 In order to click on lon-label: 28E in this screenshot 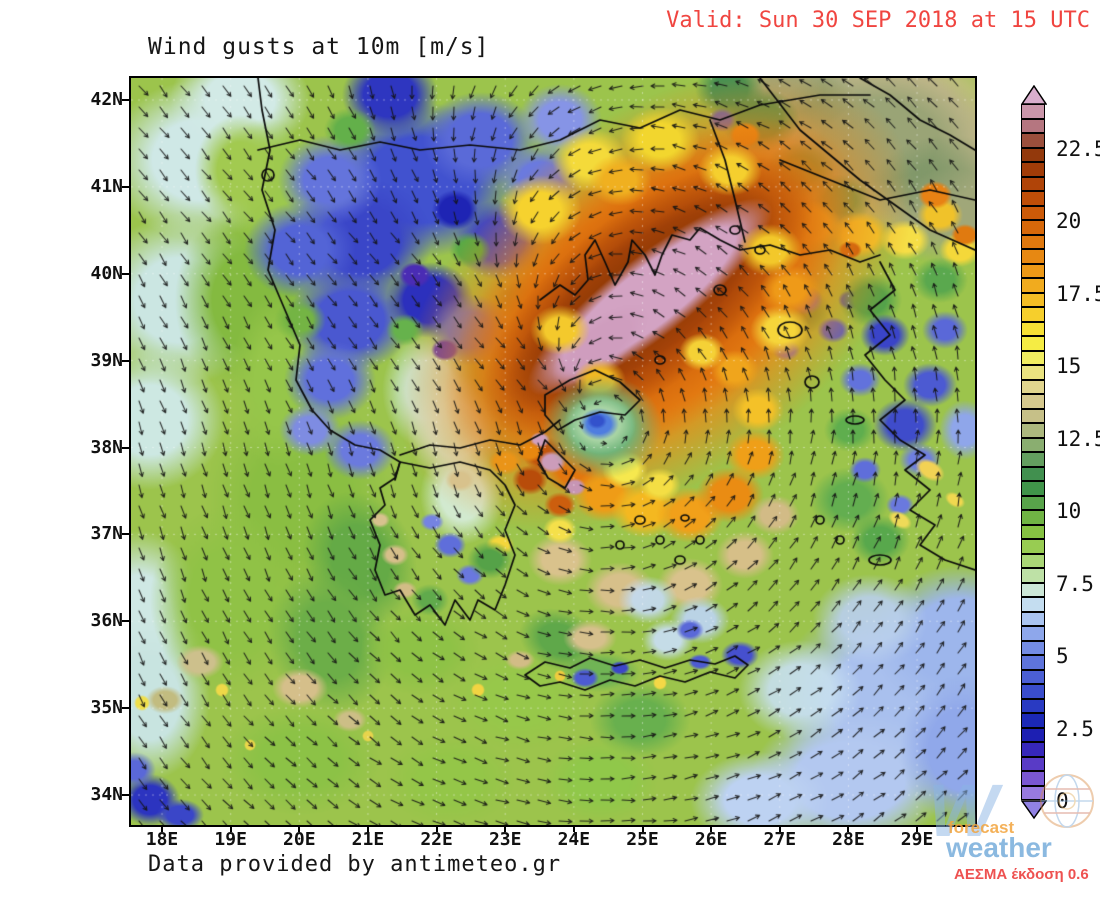, I will do `click(848, 839)`.